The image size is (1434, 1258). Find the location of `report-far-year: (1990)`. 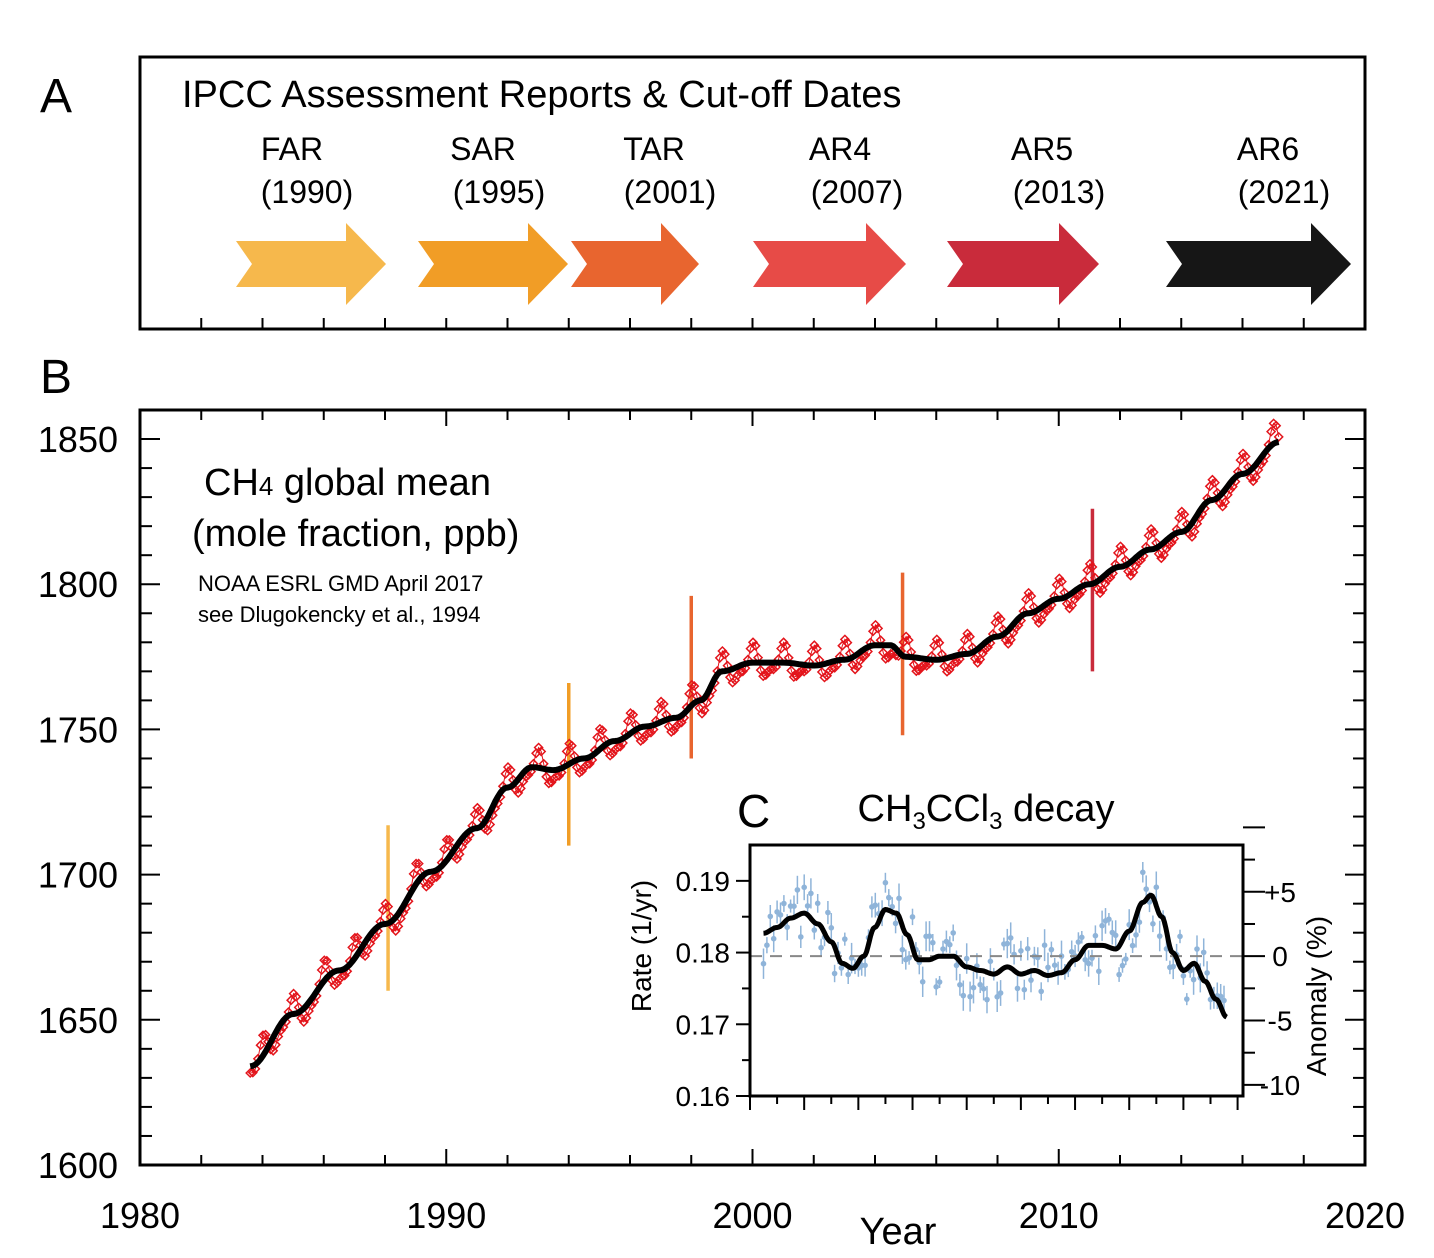

report-far-year: (1990) is located at coordinates (307, 192).